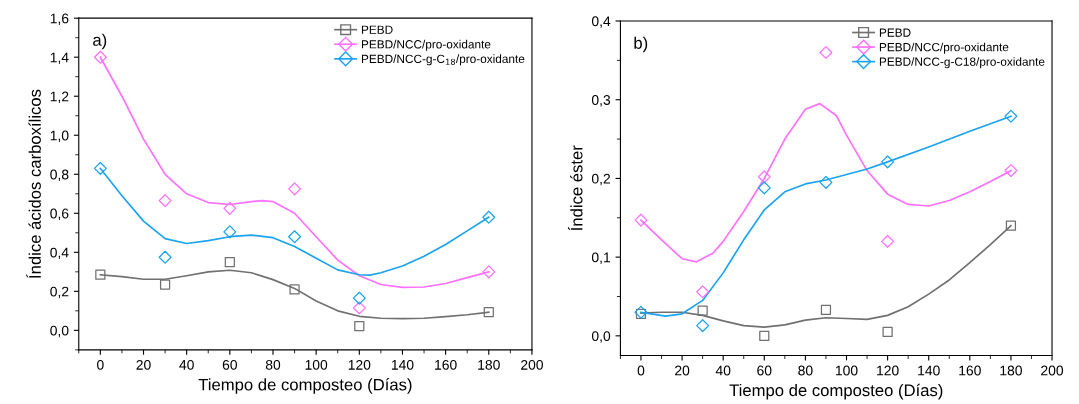 The image size is (1079, 404). What do you see at coordinates (59, 136) in the screenshot?
I see `y-tick-label: 1,0` at bounding box center [59, 136].